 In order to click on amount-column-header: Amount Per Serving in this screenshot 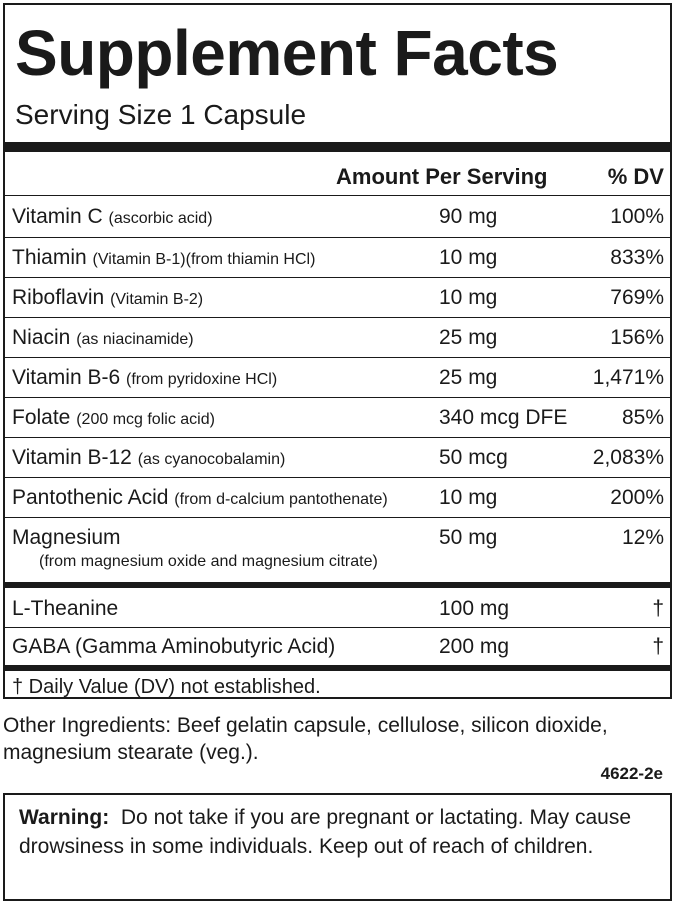, I will do `click(442, 176)`.